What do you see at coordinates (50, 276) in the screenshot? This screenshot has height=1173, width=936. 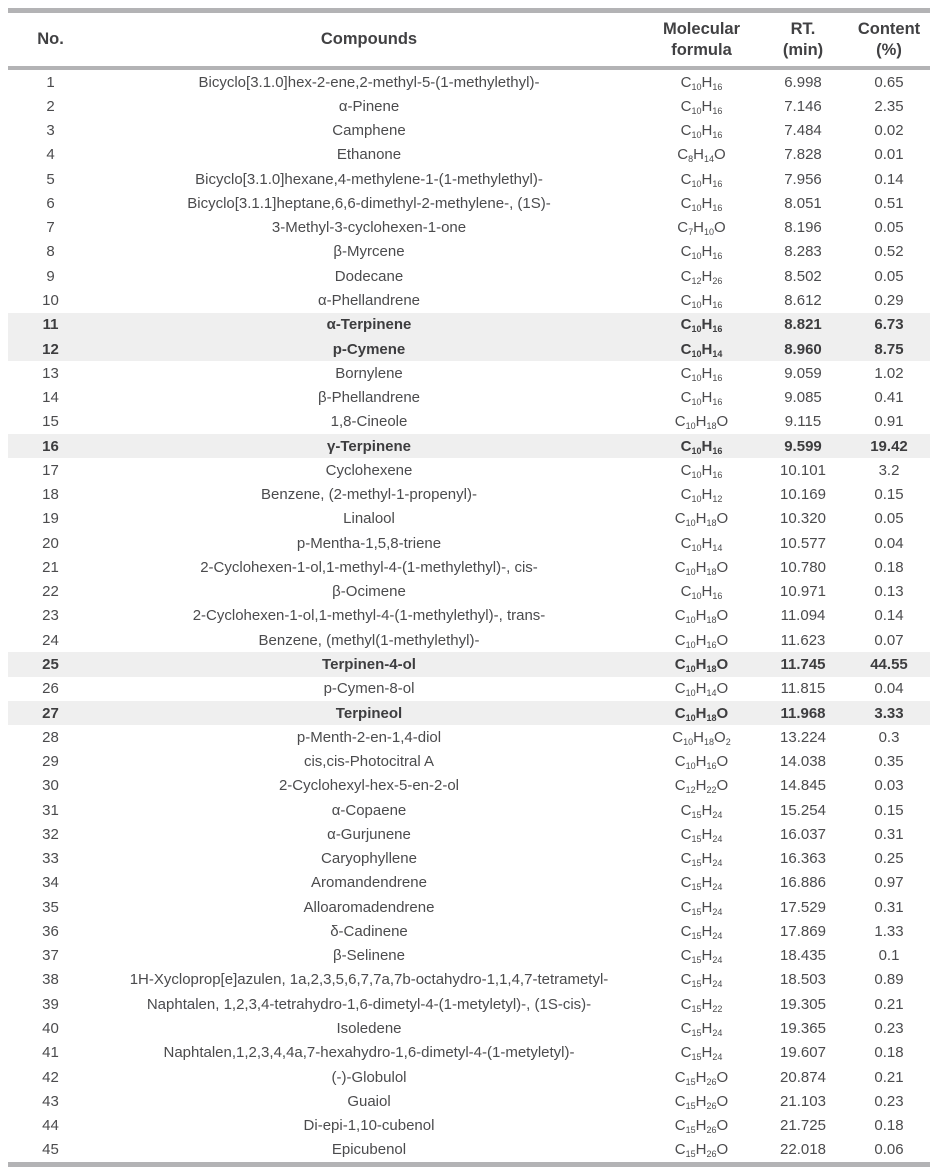 I see `row-number: 9` at bounding box center [50, 276].